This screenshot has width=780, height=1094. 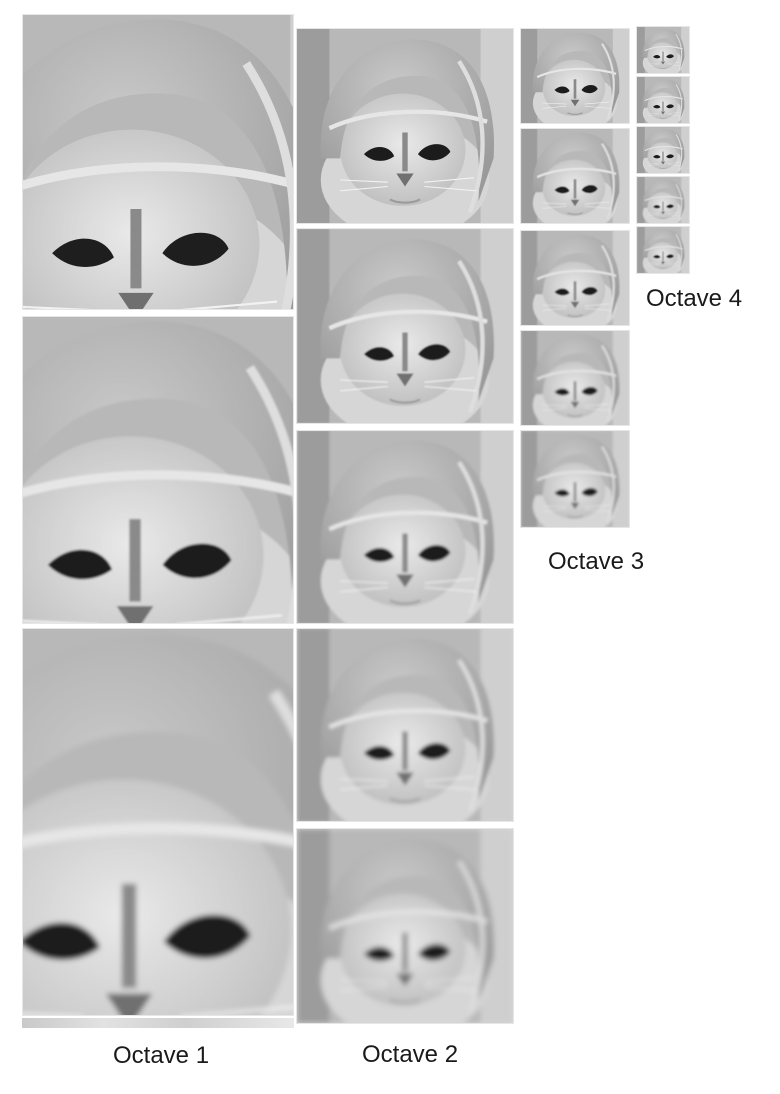 I want to click on octave-4-scale-3-image, so click(x=663, y=150).